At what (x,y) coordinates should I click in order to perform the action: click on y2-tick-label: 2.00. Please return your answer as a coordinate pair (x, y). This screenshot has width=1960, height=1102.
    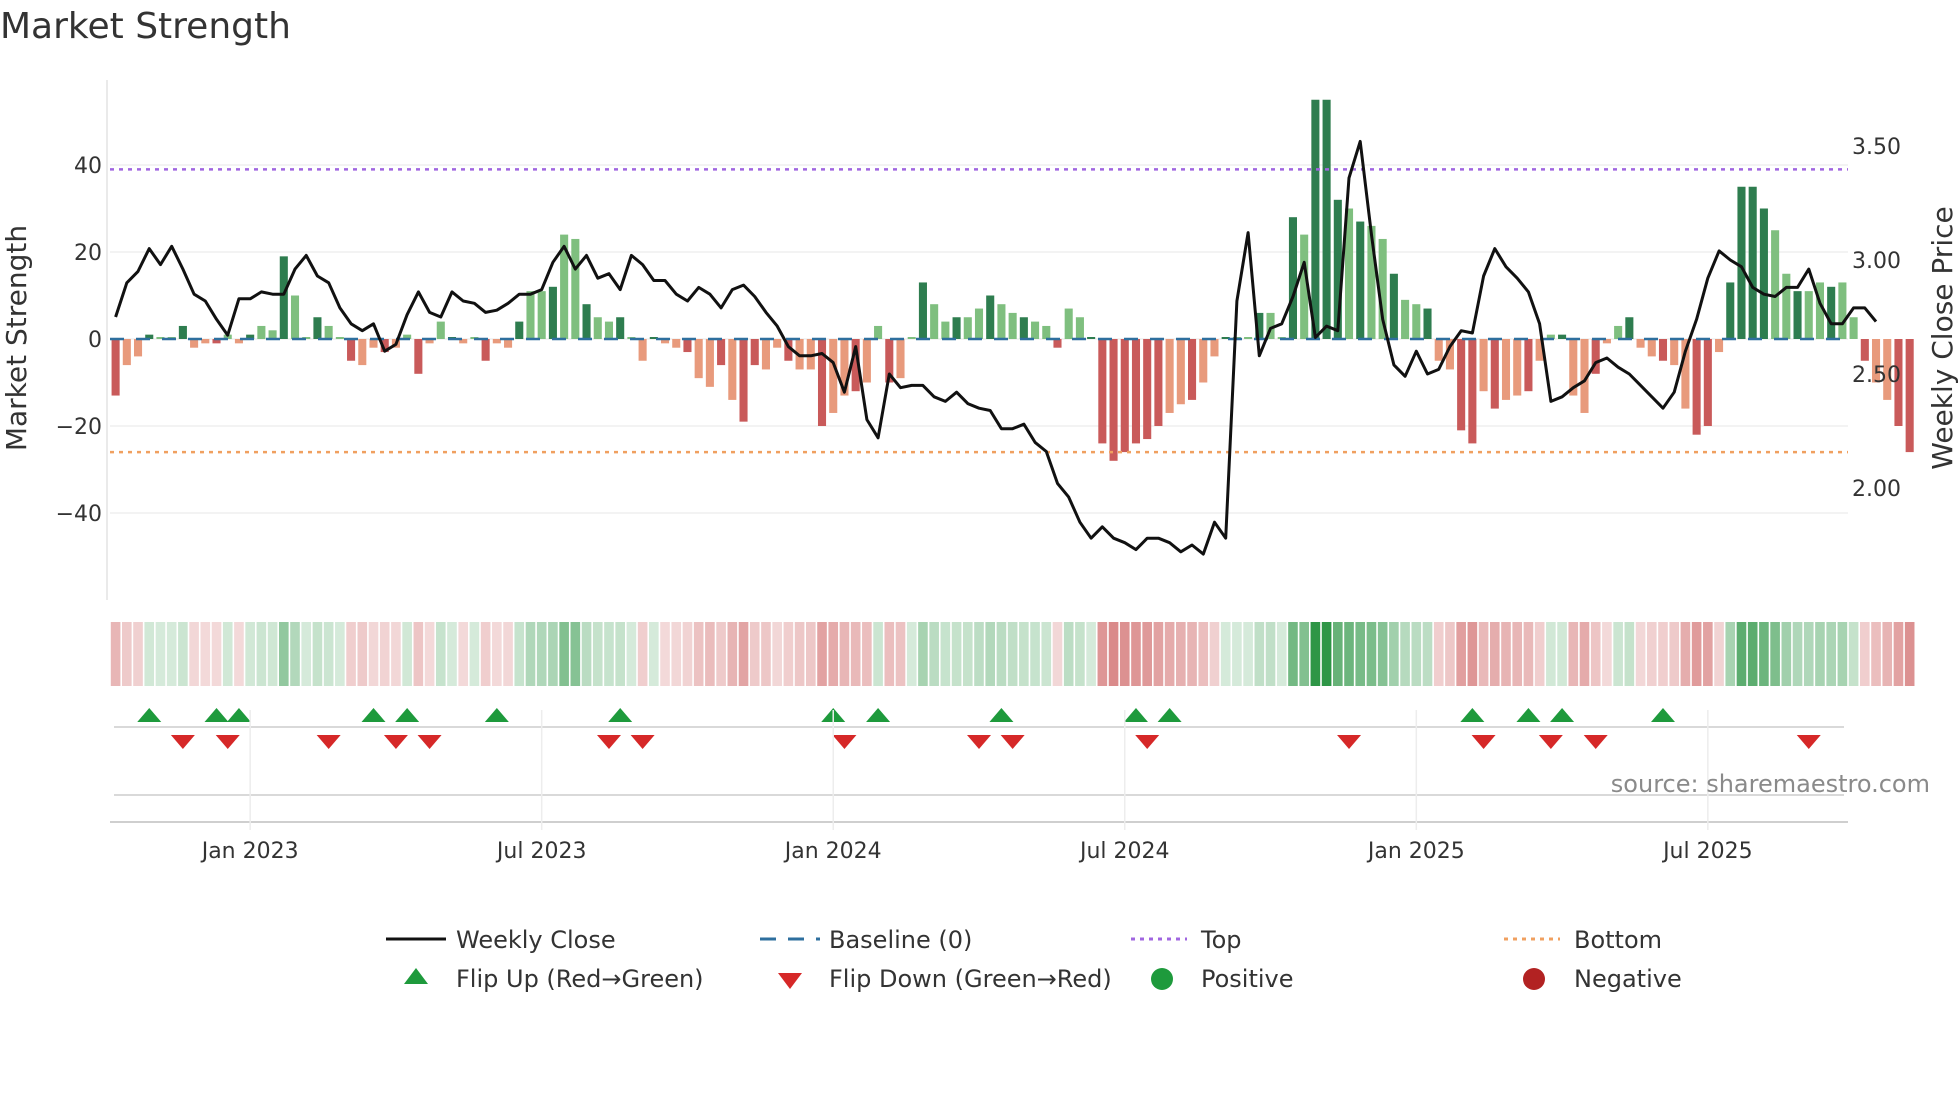
    Looking at the image, I should click on (1876, 489).